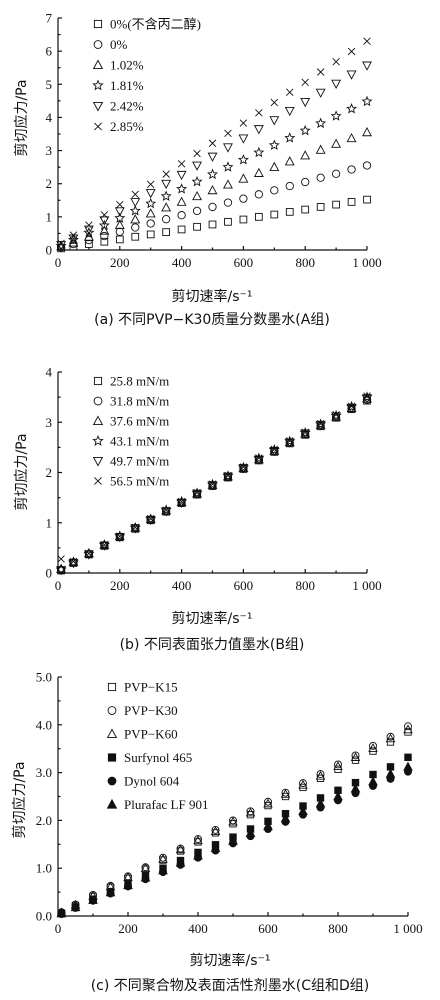 This screenshot has width=440, height=1000. What do you see at coordinates (127, 65) in the screenshot?
I see `legend-label: 1.02%` at bounding box center [127, 65].